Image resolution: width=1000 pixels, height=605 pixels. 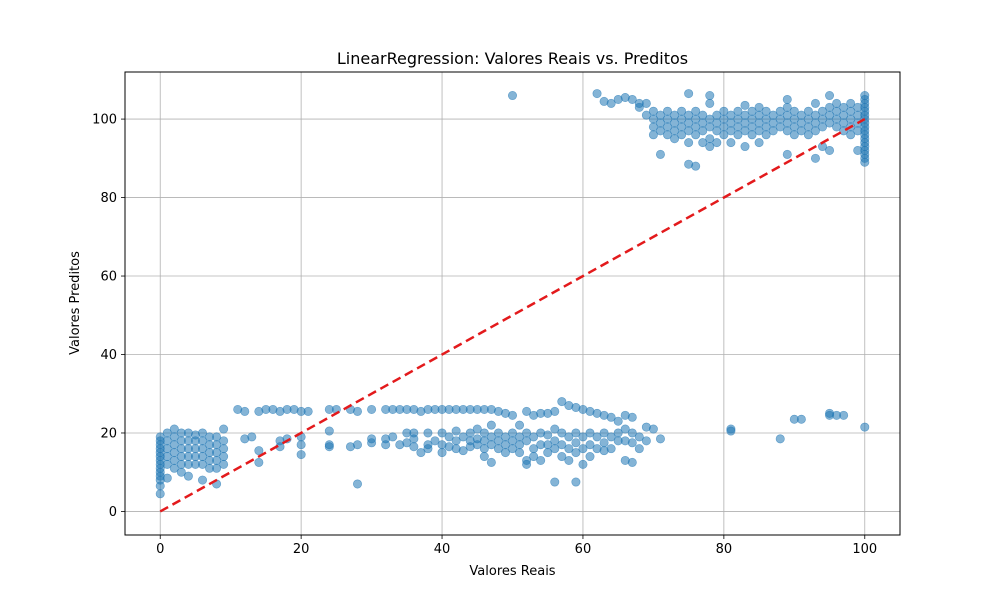 What do you see at coordinates (108, 277) in the screenshot?
I see `y-tick-label: 60` at bounding box center [108, 277].